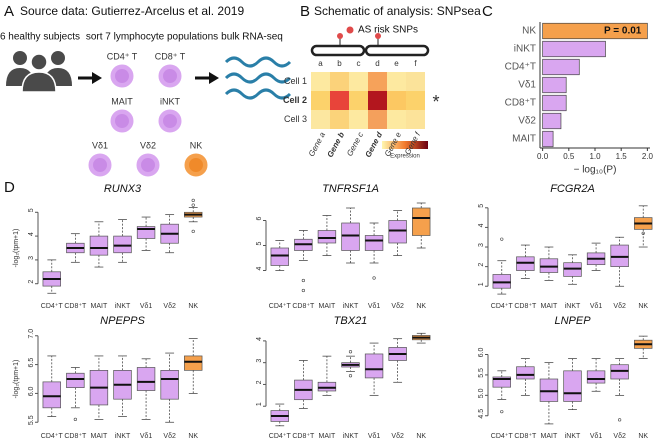 This screenshot has height=441, width=668. I want to click on x-tick-label: Vδ2, so click(619, 306).